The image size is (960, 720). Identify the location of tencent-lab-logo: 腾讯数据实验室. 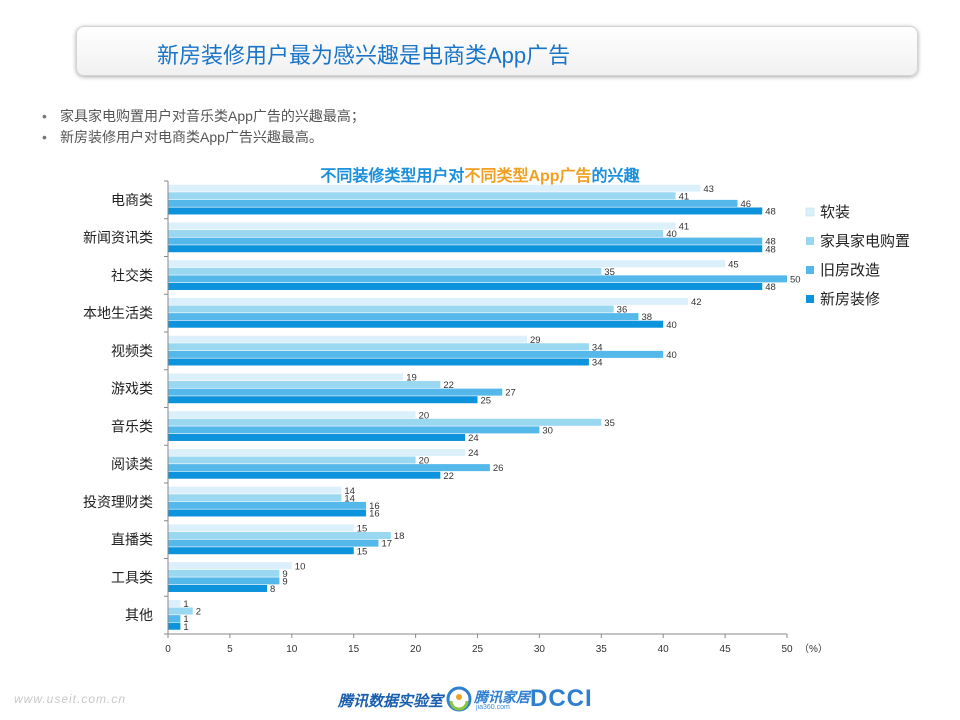
(391, 701).